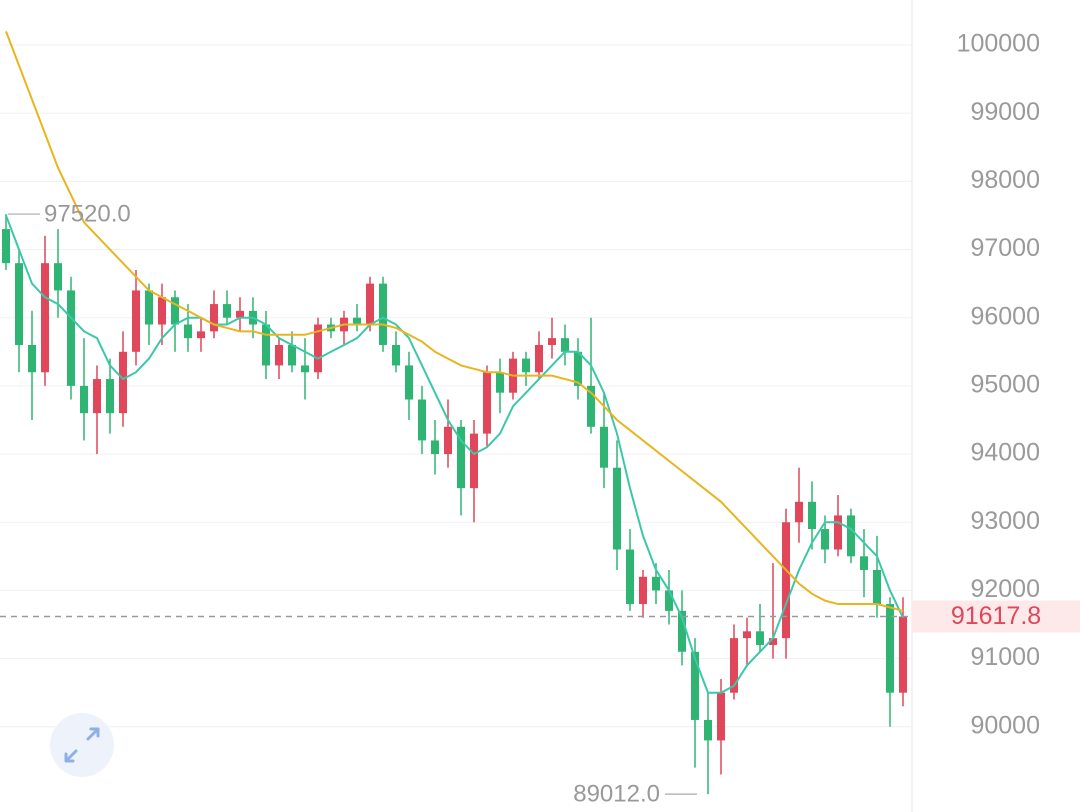 The image size is (1080, 812). What do you see at coordinates (1005, 248) in the screenshot?
I see `y-tick-label: 97000` at bounding box center [1005, 248].